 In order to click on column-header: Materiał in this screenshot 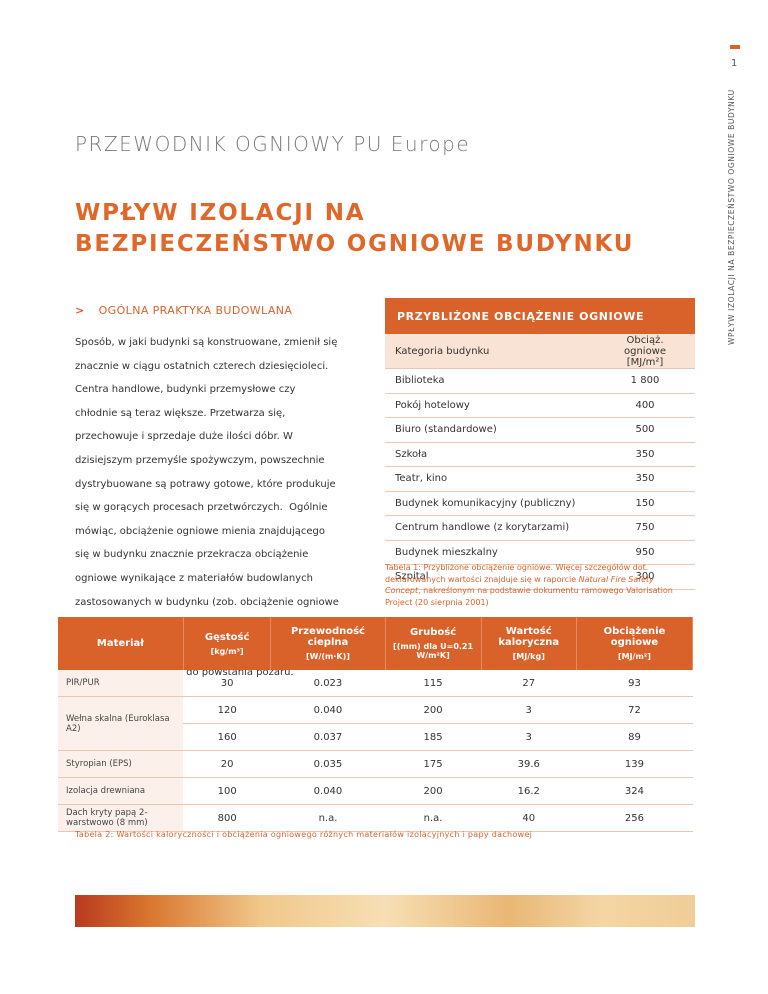, I will do `click(121, 643)`.